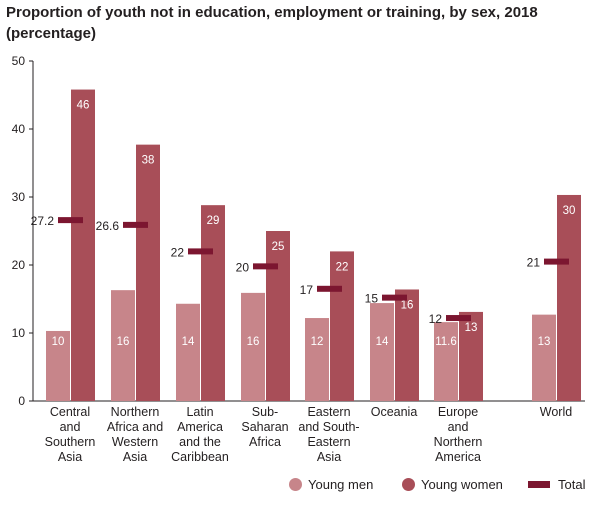  Describe the element at coordinates (178, 252) in the screenshot. I see `data-label-total: 22` at that location.